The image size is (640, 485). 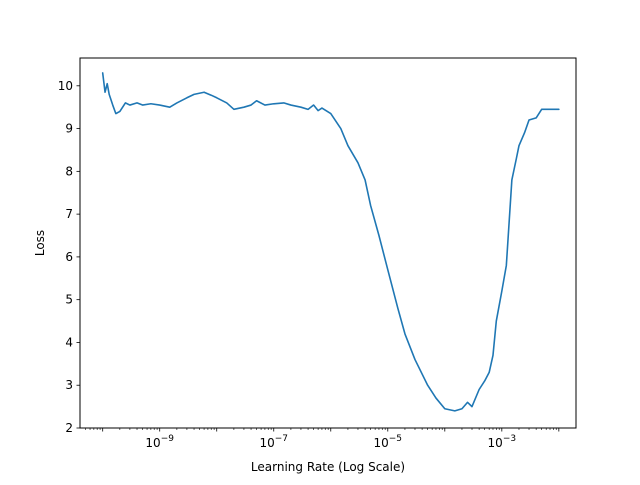 I want to click on x-axis-label: Learning Rate (Log Scale), so click(x=328, y=467).